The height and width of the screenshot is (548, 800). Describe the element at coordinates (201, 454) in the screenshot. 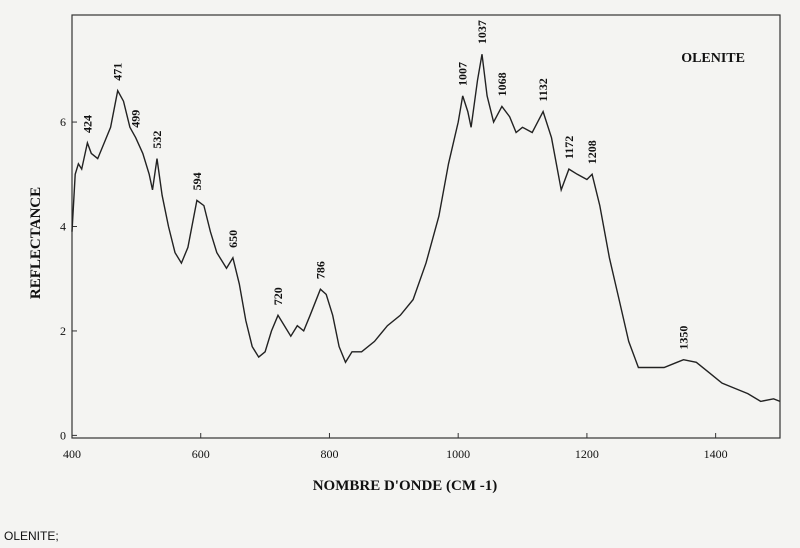

I see `x-tick-label: 600` at that location.